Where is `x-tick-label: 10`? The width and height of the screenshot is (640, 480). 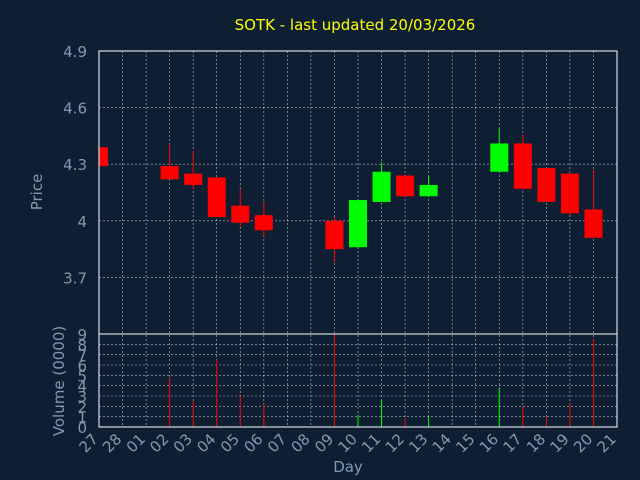
x-tick-label: 10 is located at coordinates (348, 443).